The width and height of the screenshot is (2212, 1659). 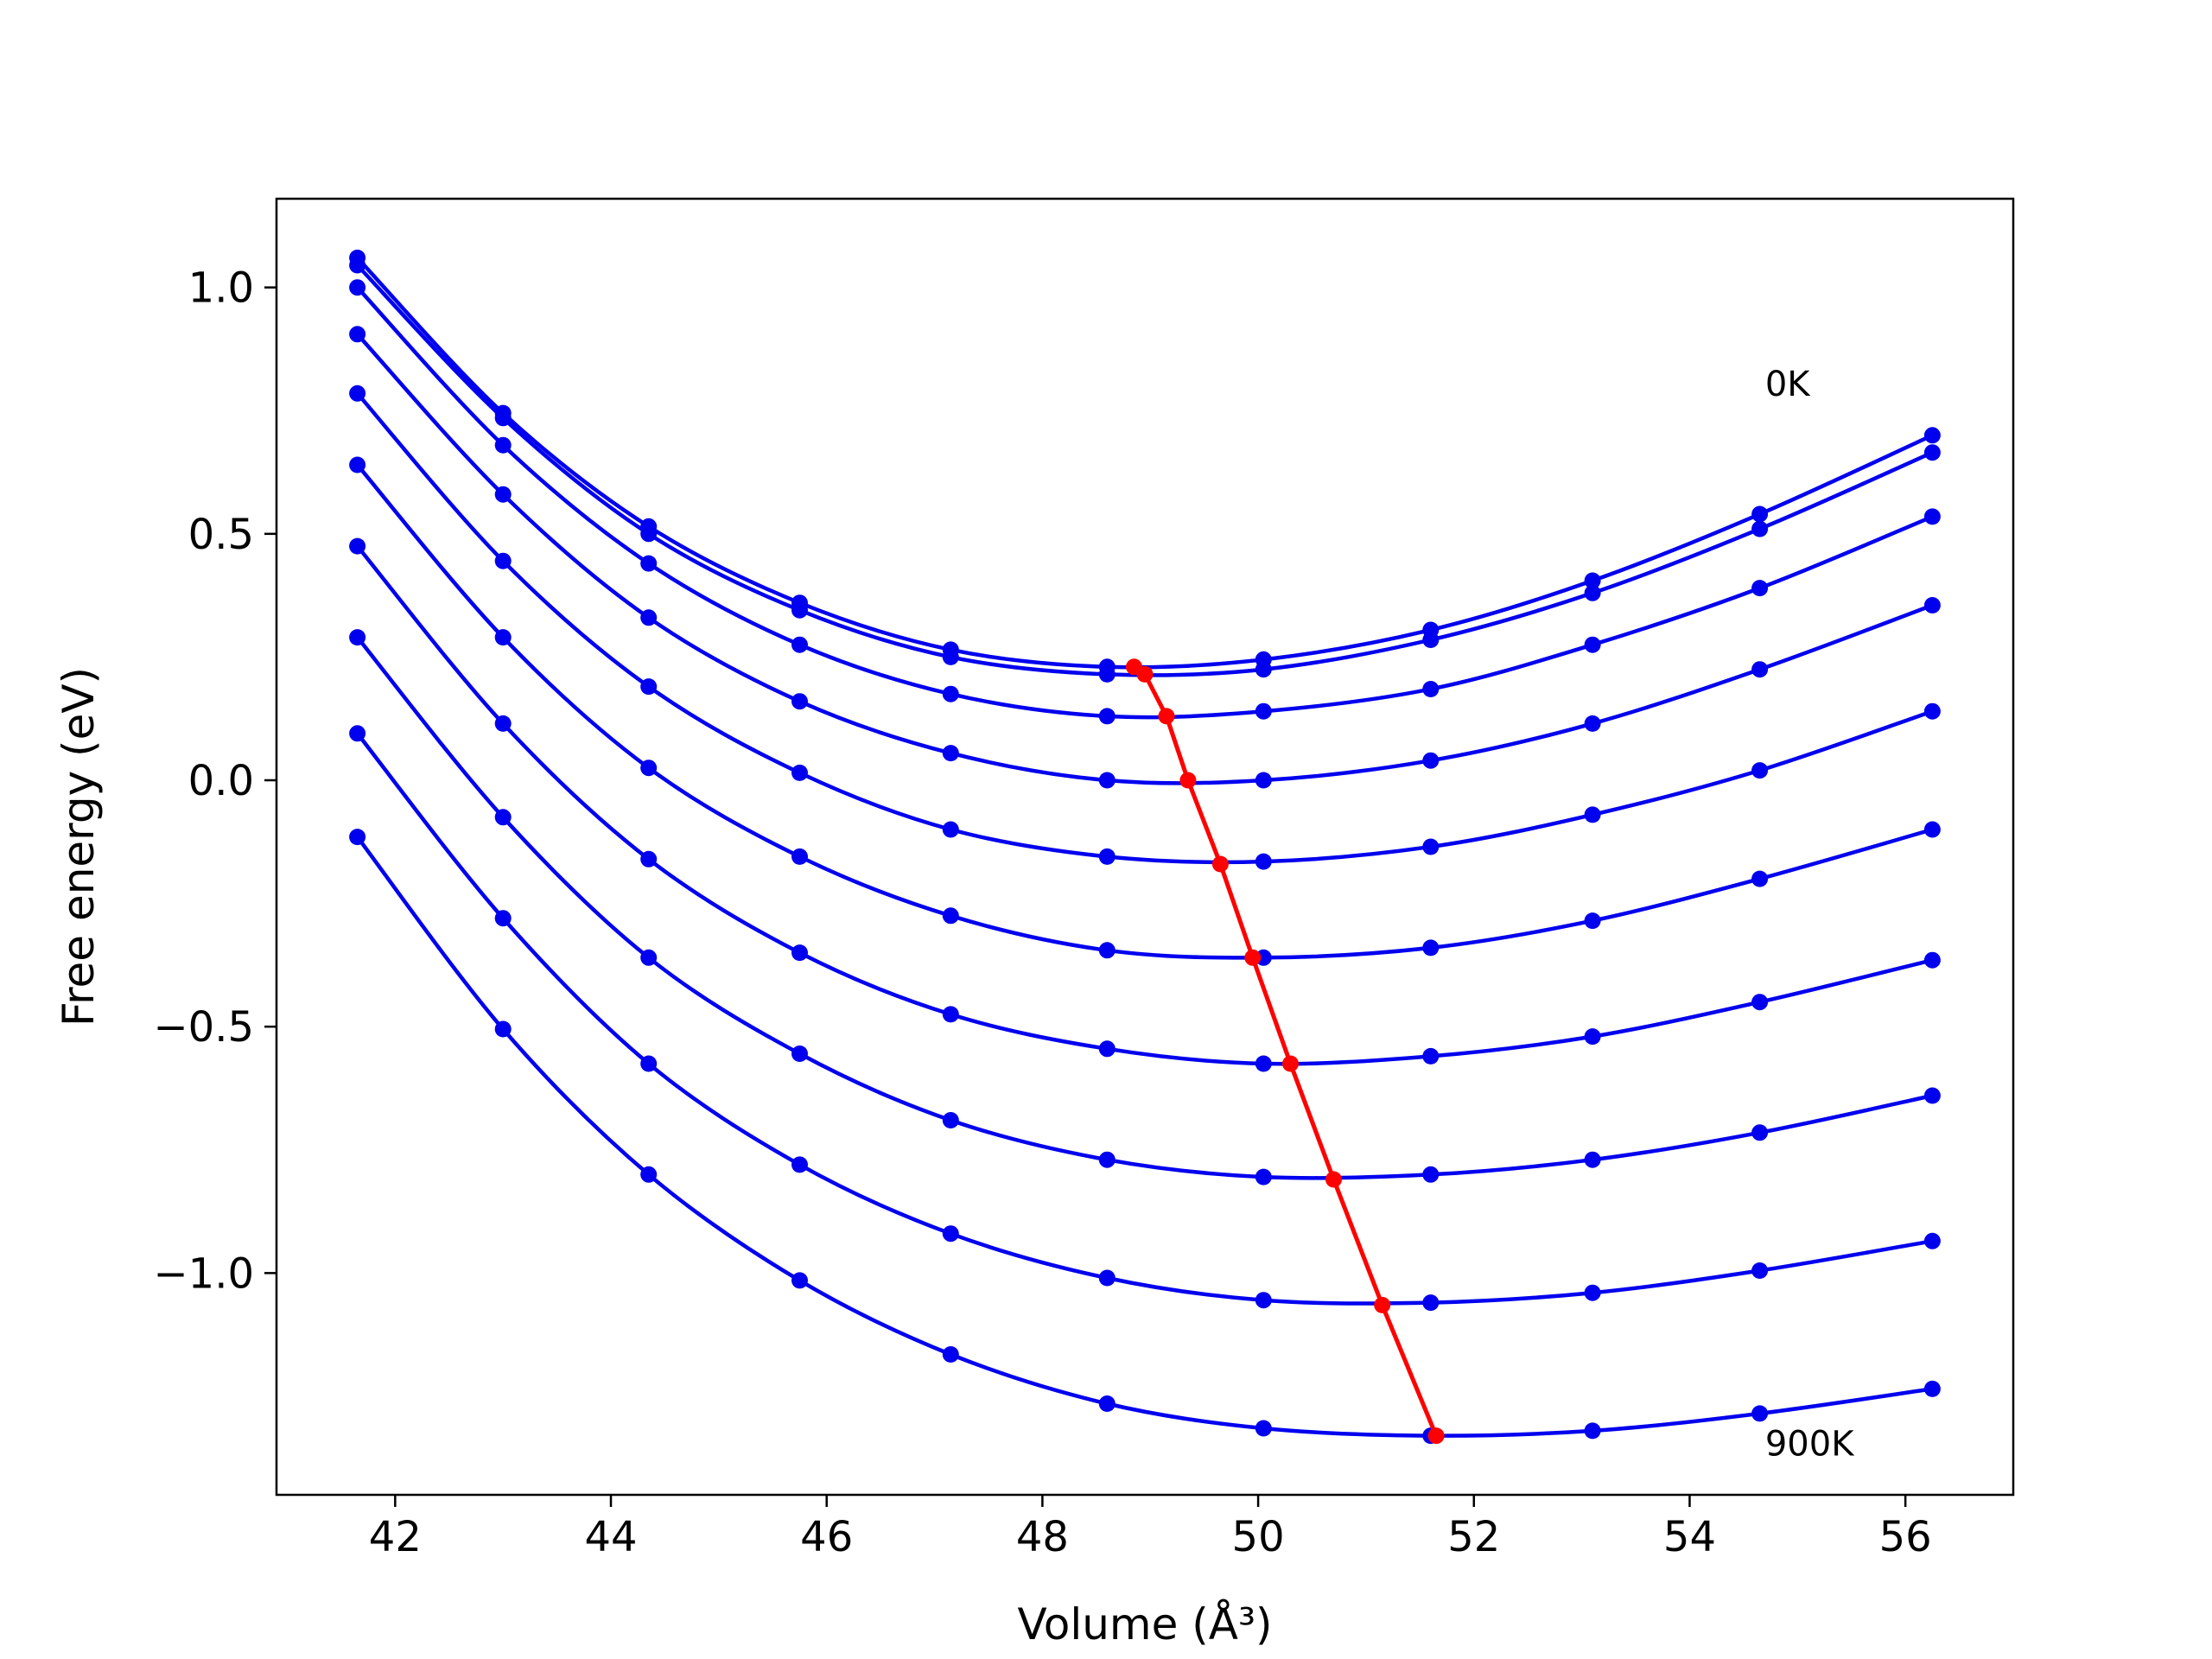 What do you see at coordinates (221, 781) in the screenshot?
I see `y-tick-label-2: 0.0` at bounding box center [221, 781].